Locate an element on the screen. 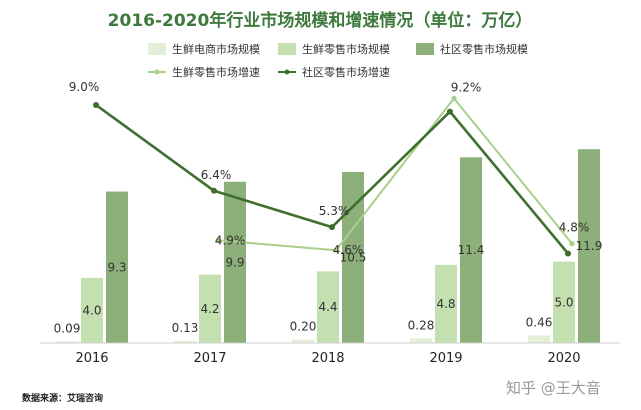  series-label: 4.8% is located at coordinates (574, 228).